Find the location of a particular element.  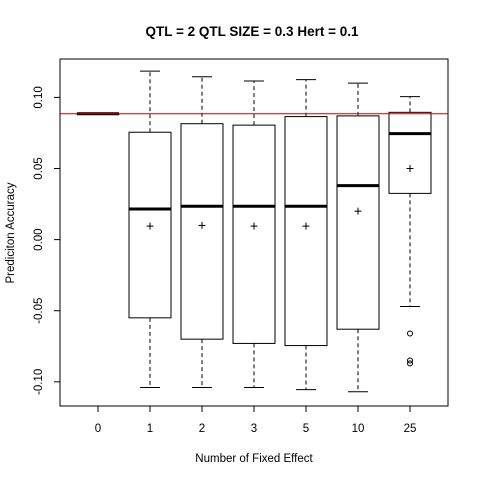

y-axis-label: Prediciton Accuracy is located at coordinates (11, 232).